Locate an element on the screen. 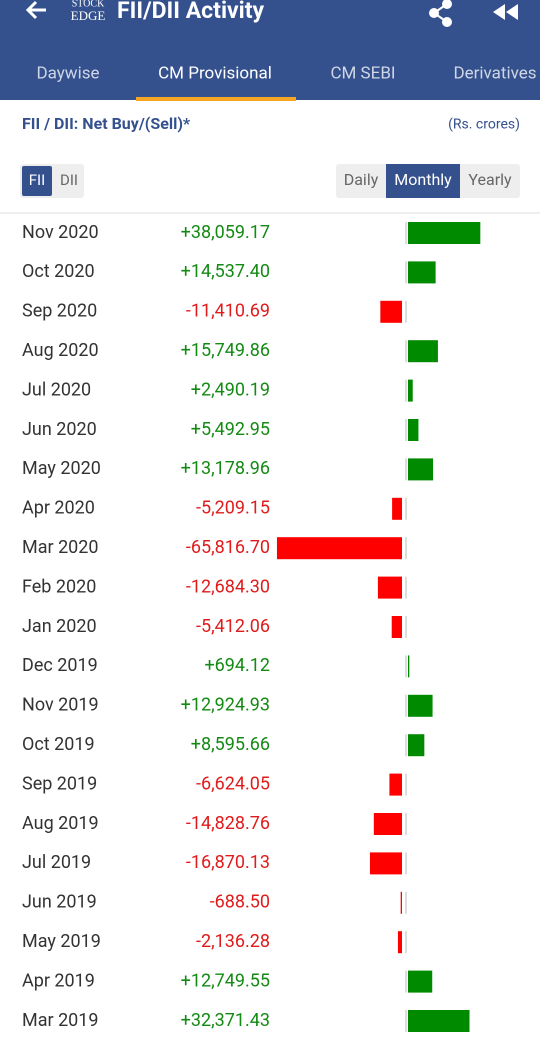 This screenshot has width=540, height=1043. net-value: +38,059.17 is located at coordinates (225, 232).